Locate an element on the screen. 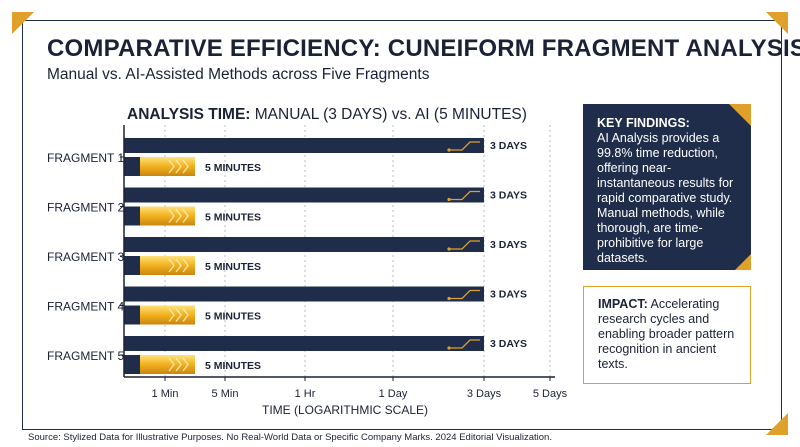  x-tick-label: 5 Min is located at coordinates (225, 394).